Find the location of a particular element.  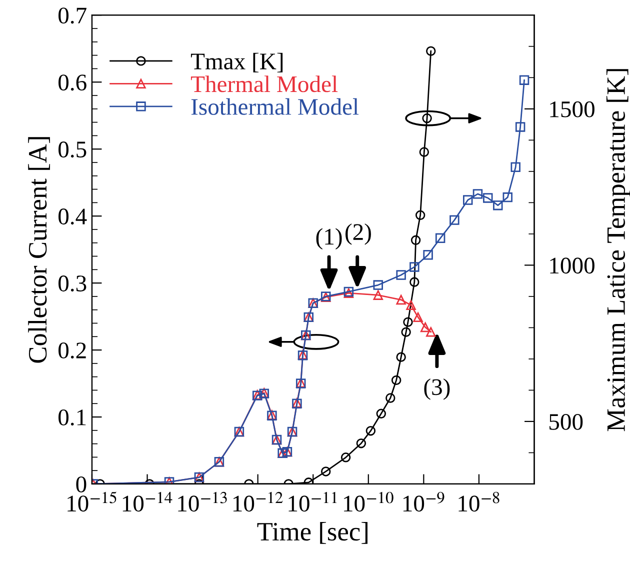

x-tick-label: 10$^{−13}$ is located at coordinates (202, 502).